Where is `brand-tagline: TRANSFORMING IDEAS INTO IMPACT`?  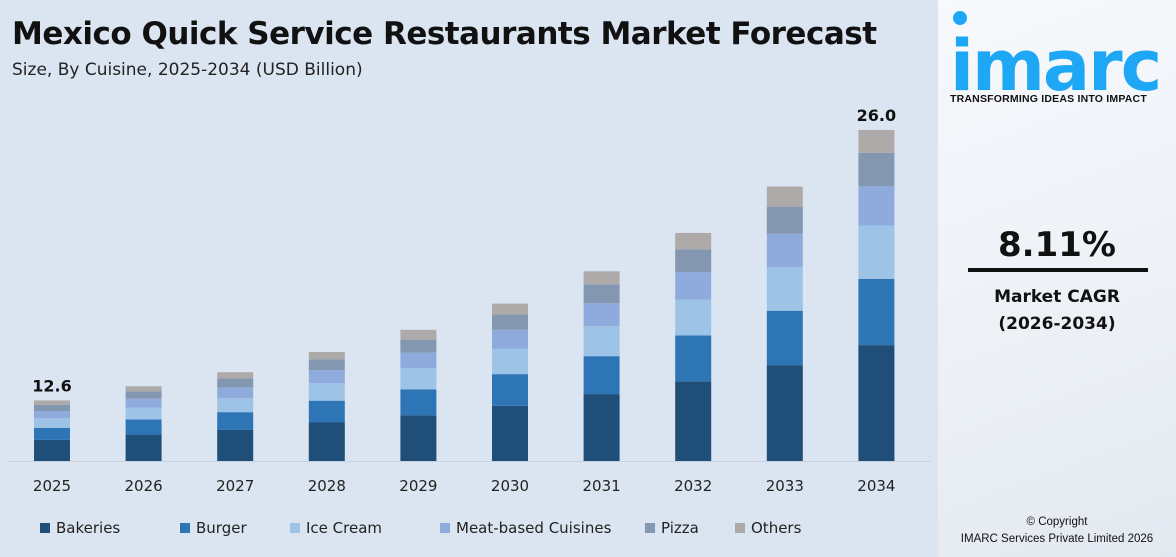 brand-tagline: TRANSFORMING IDEAS INTO IMPACT is located at coordinates (1048, 99).